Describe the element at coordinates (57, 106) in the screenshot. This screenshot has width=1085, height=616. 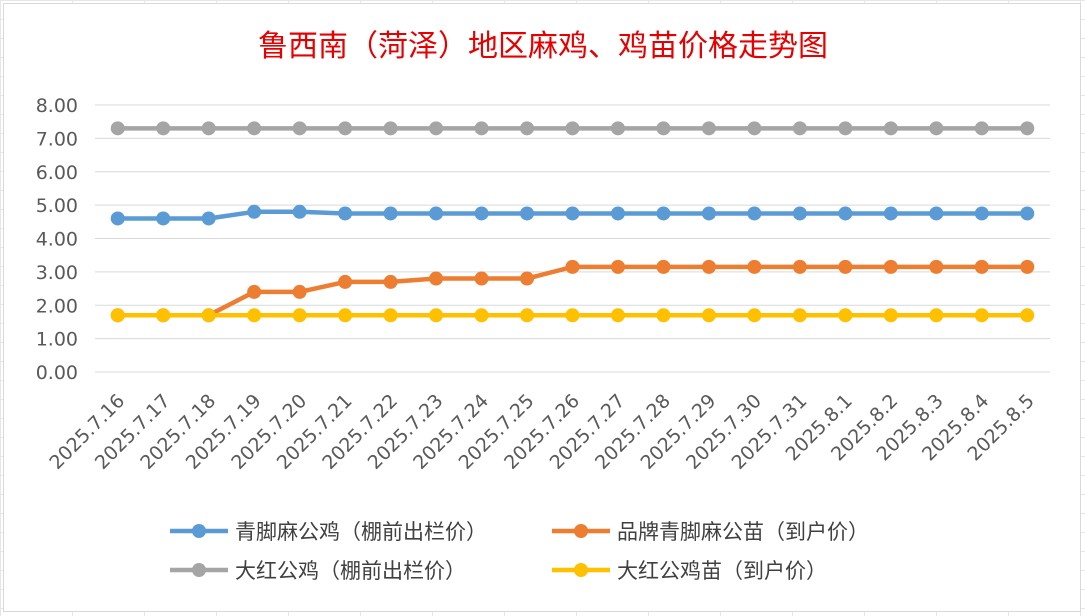
I see `y-tick-label: 8.00` at that location.